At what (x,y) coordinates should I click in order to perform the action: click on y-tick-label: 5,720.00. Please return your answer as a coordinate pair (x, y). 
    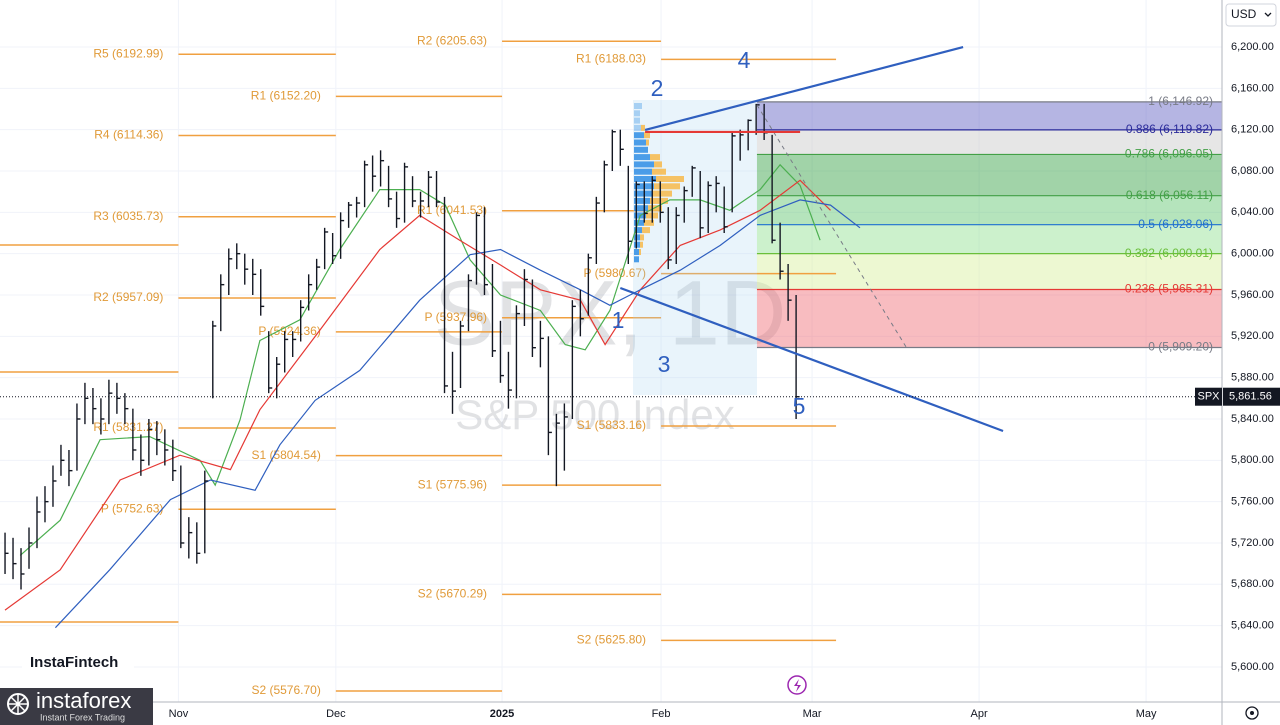
    Looking at the image, I should click on (1252, 543).